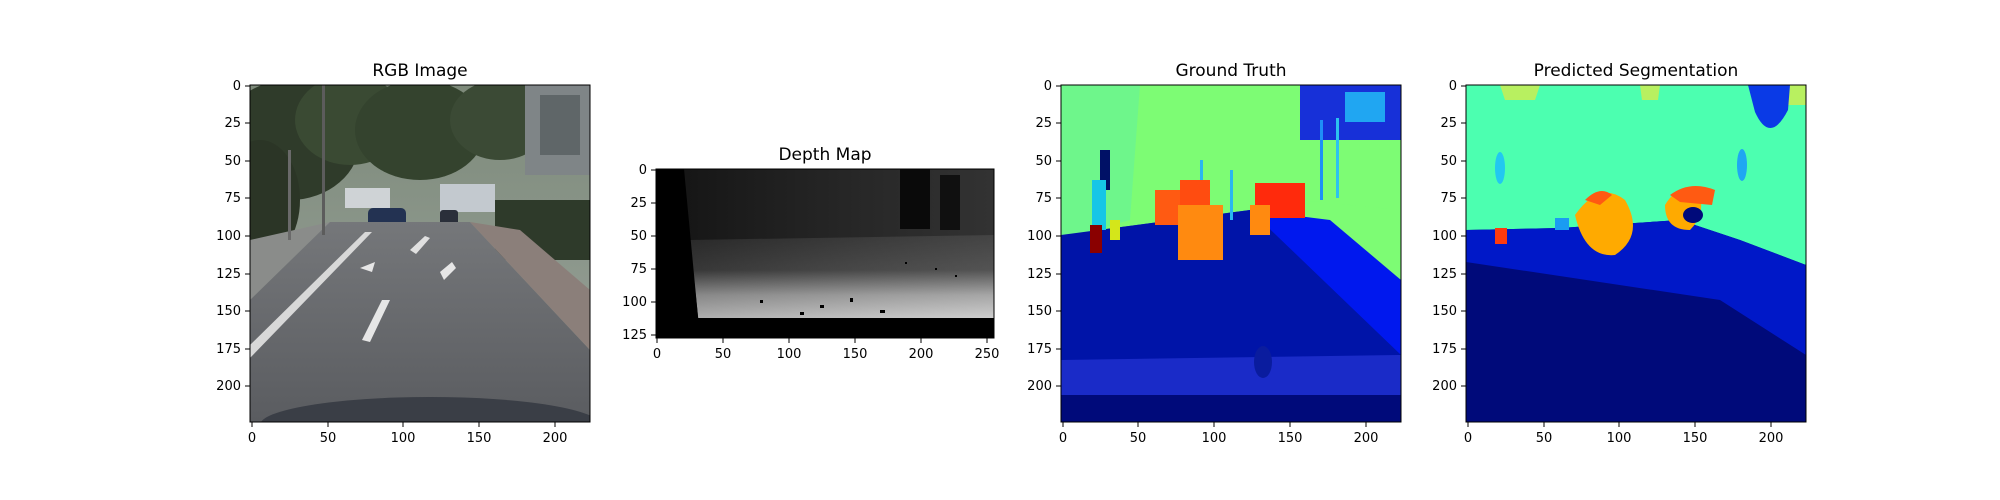  Describe the element at coordinates (824, 155) in the screenshot. I see `panel-title: Depth Map` at that location.